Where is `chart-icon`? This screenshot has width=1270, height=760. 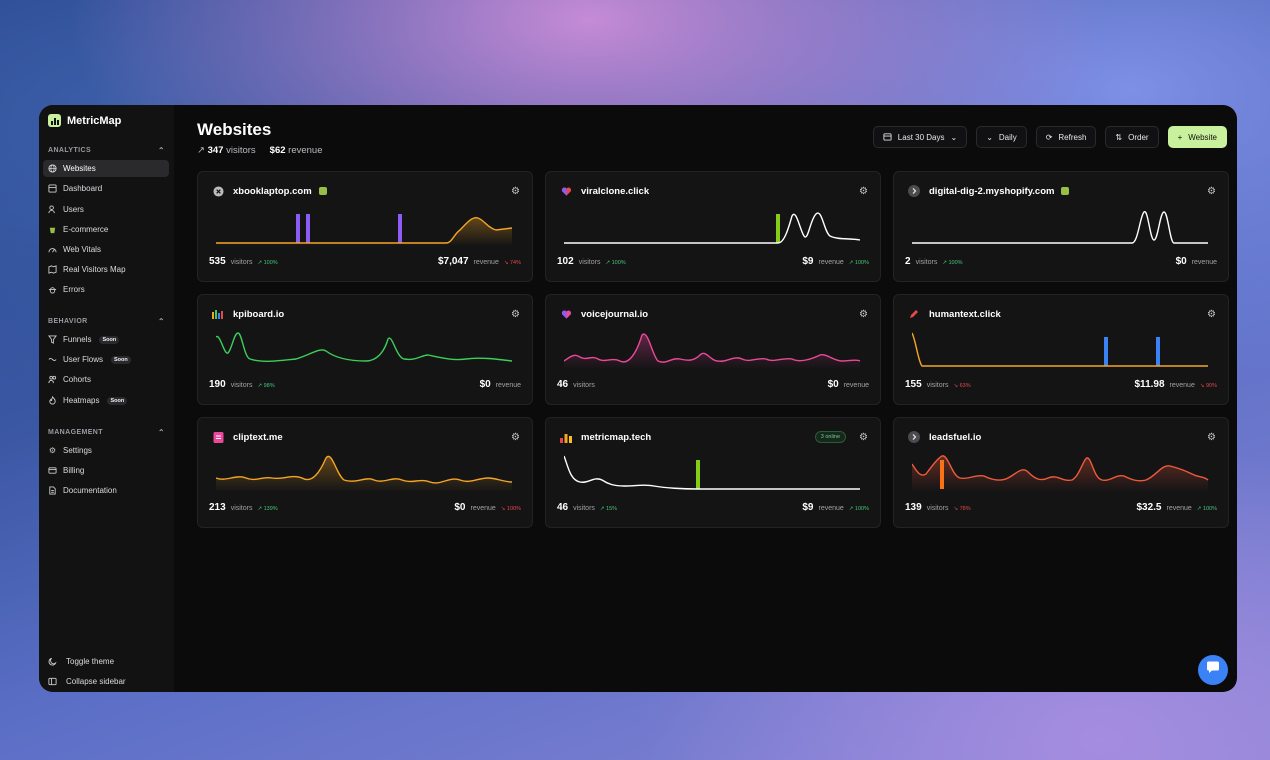 chart-icon is located at coordinates (566, 437).